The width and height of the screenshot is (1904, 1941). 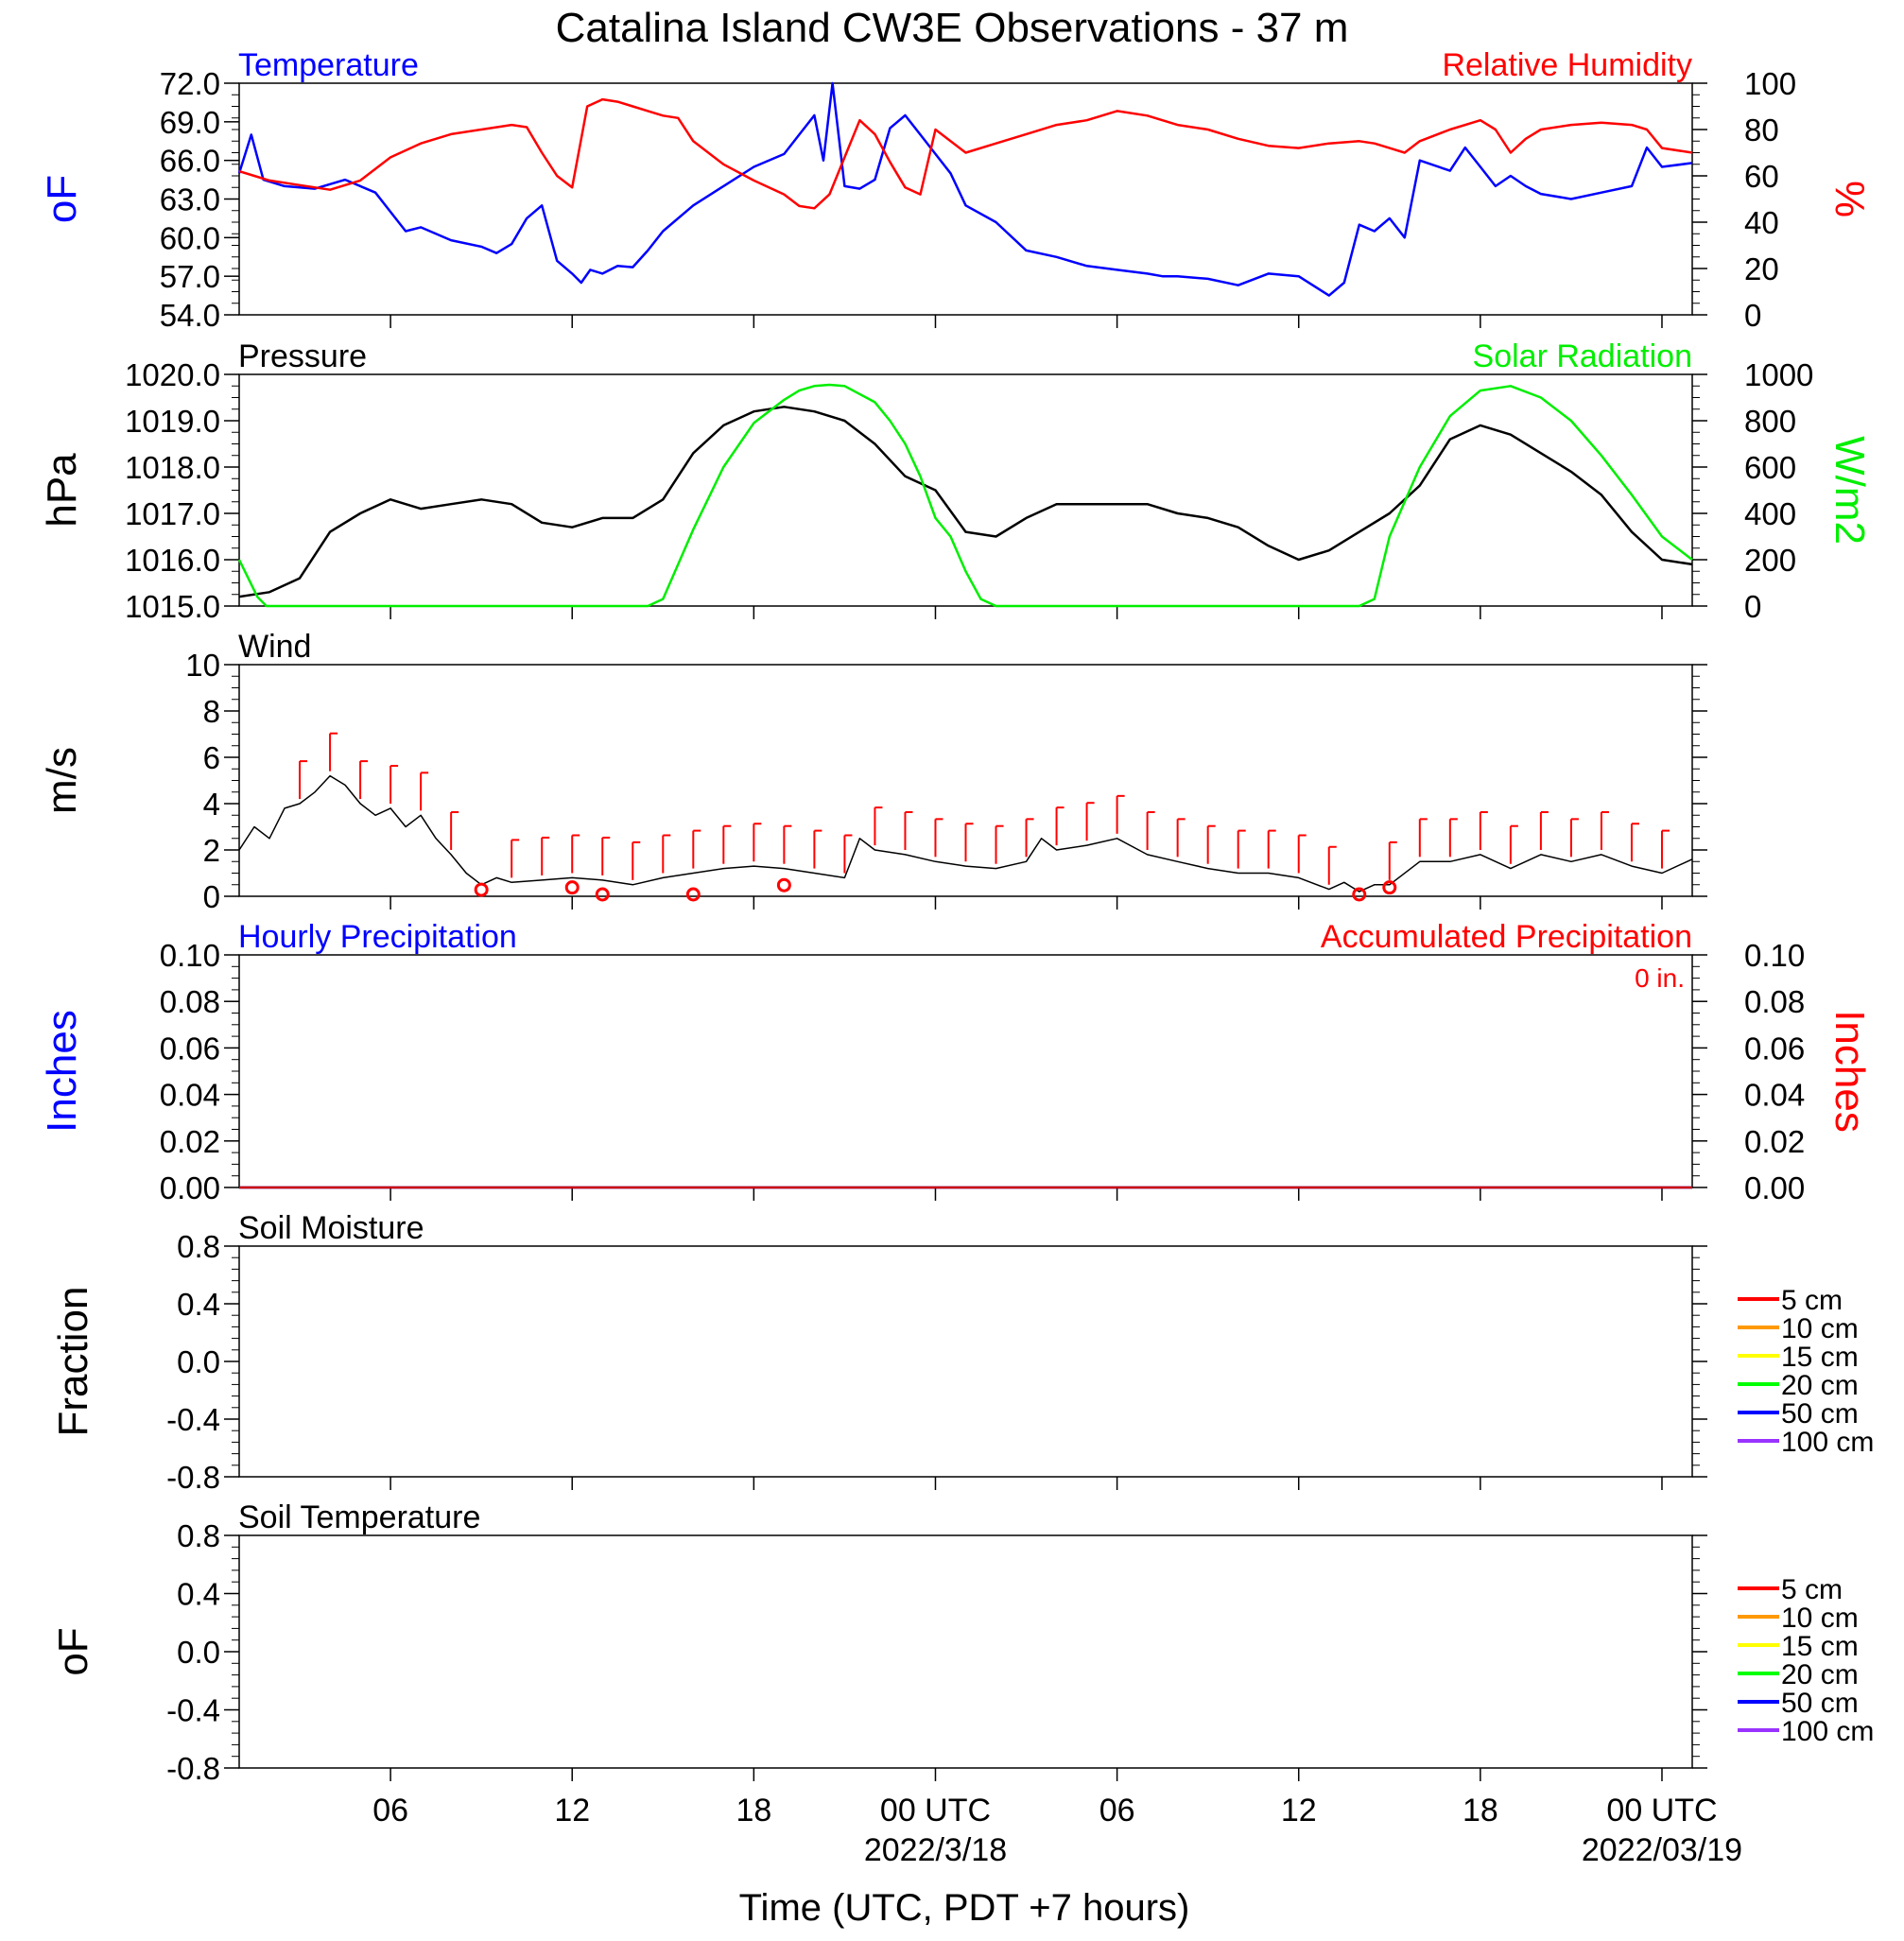 What do you see at coordinates (964, 1908) in the screenshot?
I see `x-axis-label: Time (UTC, PDT +7 hours)` at bounding box center [964, 1908].